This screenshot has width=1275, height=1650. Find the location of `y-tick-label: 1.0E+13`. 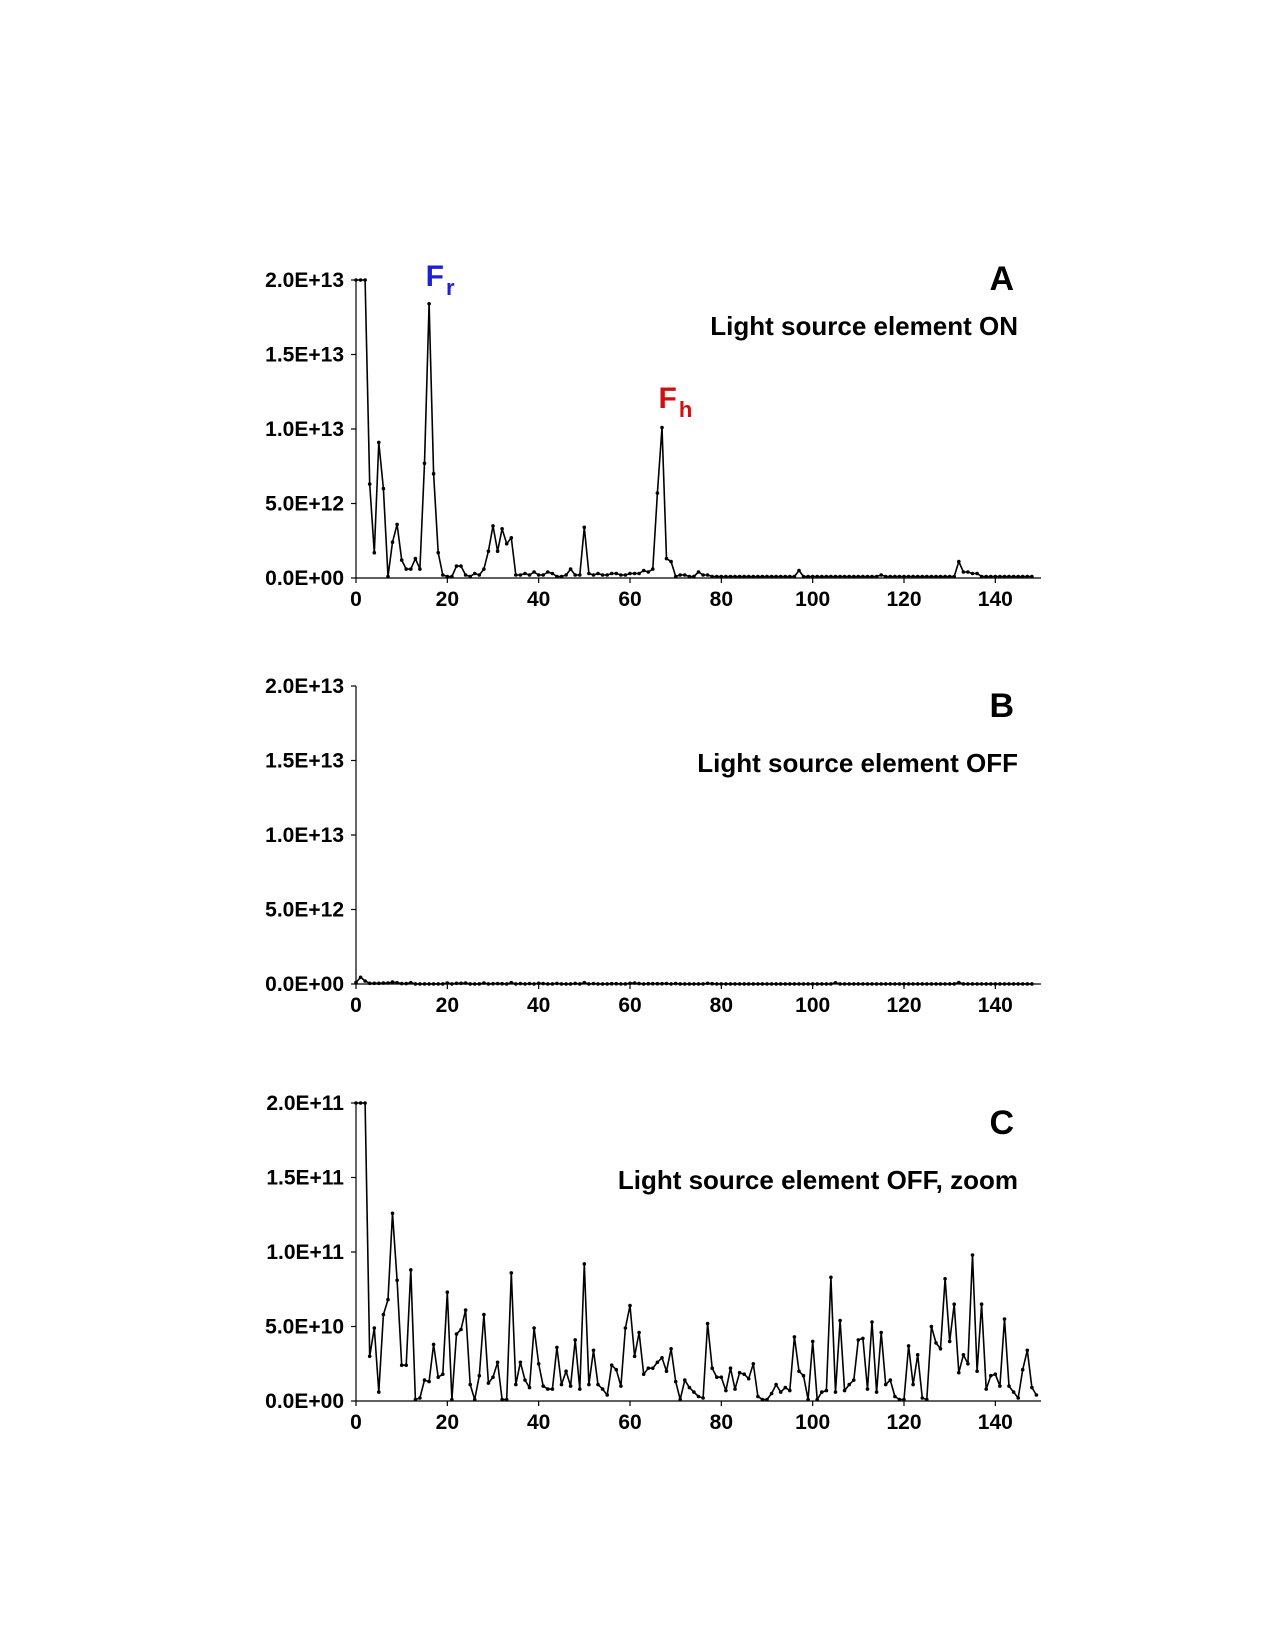

y-tick-label: 1.0E+13 is located at coordinates (304, 429).